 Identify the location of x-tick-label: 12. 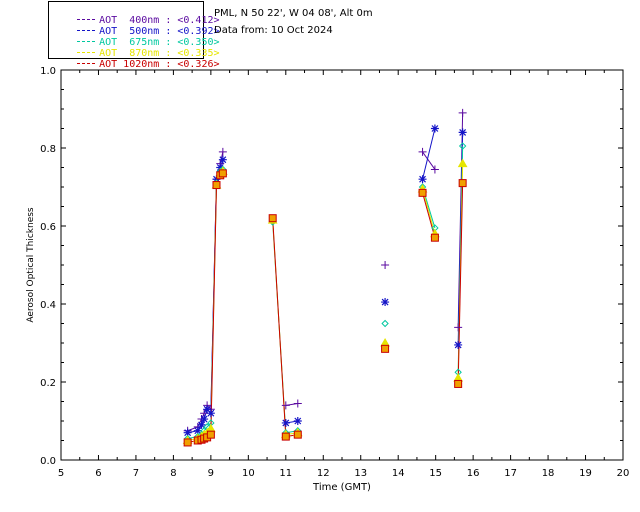
(323, 473).